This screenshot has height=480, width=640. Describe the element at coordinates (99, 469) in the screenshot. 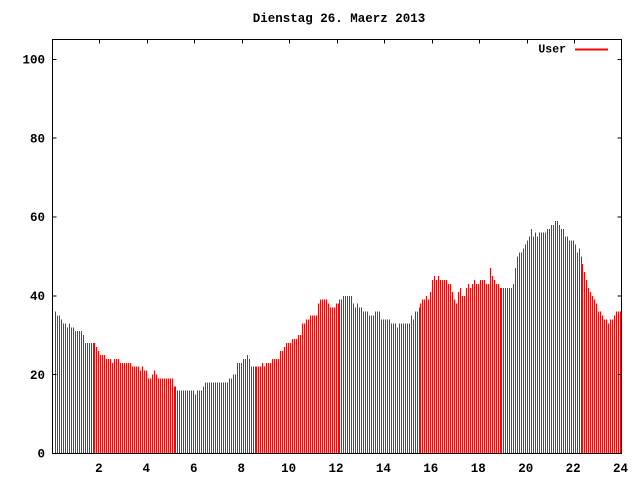

I see `svg-text: 2` at that location.